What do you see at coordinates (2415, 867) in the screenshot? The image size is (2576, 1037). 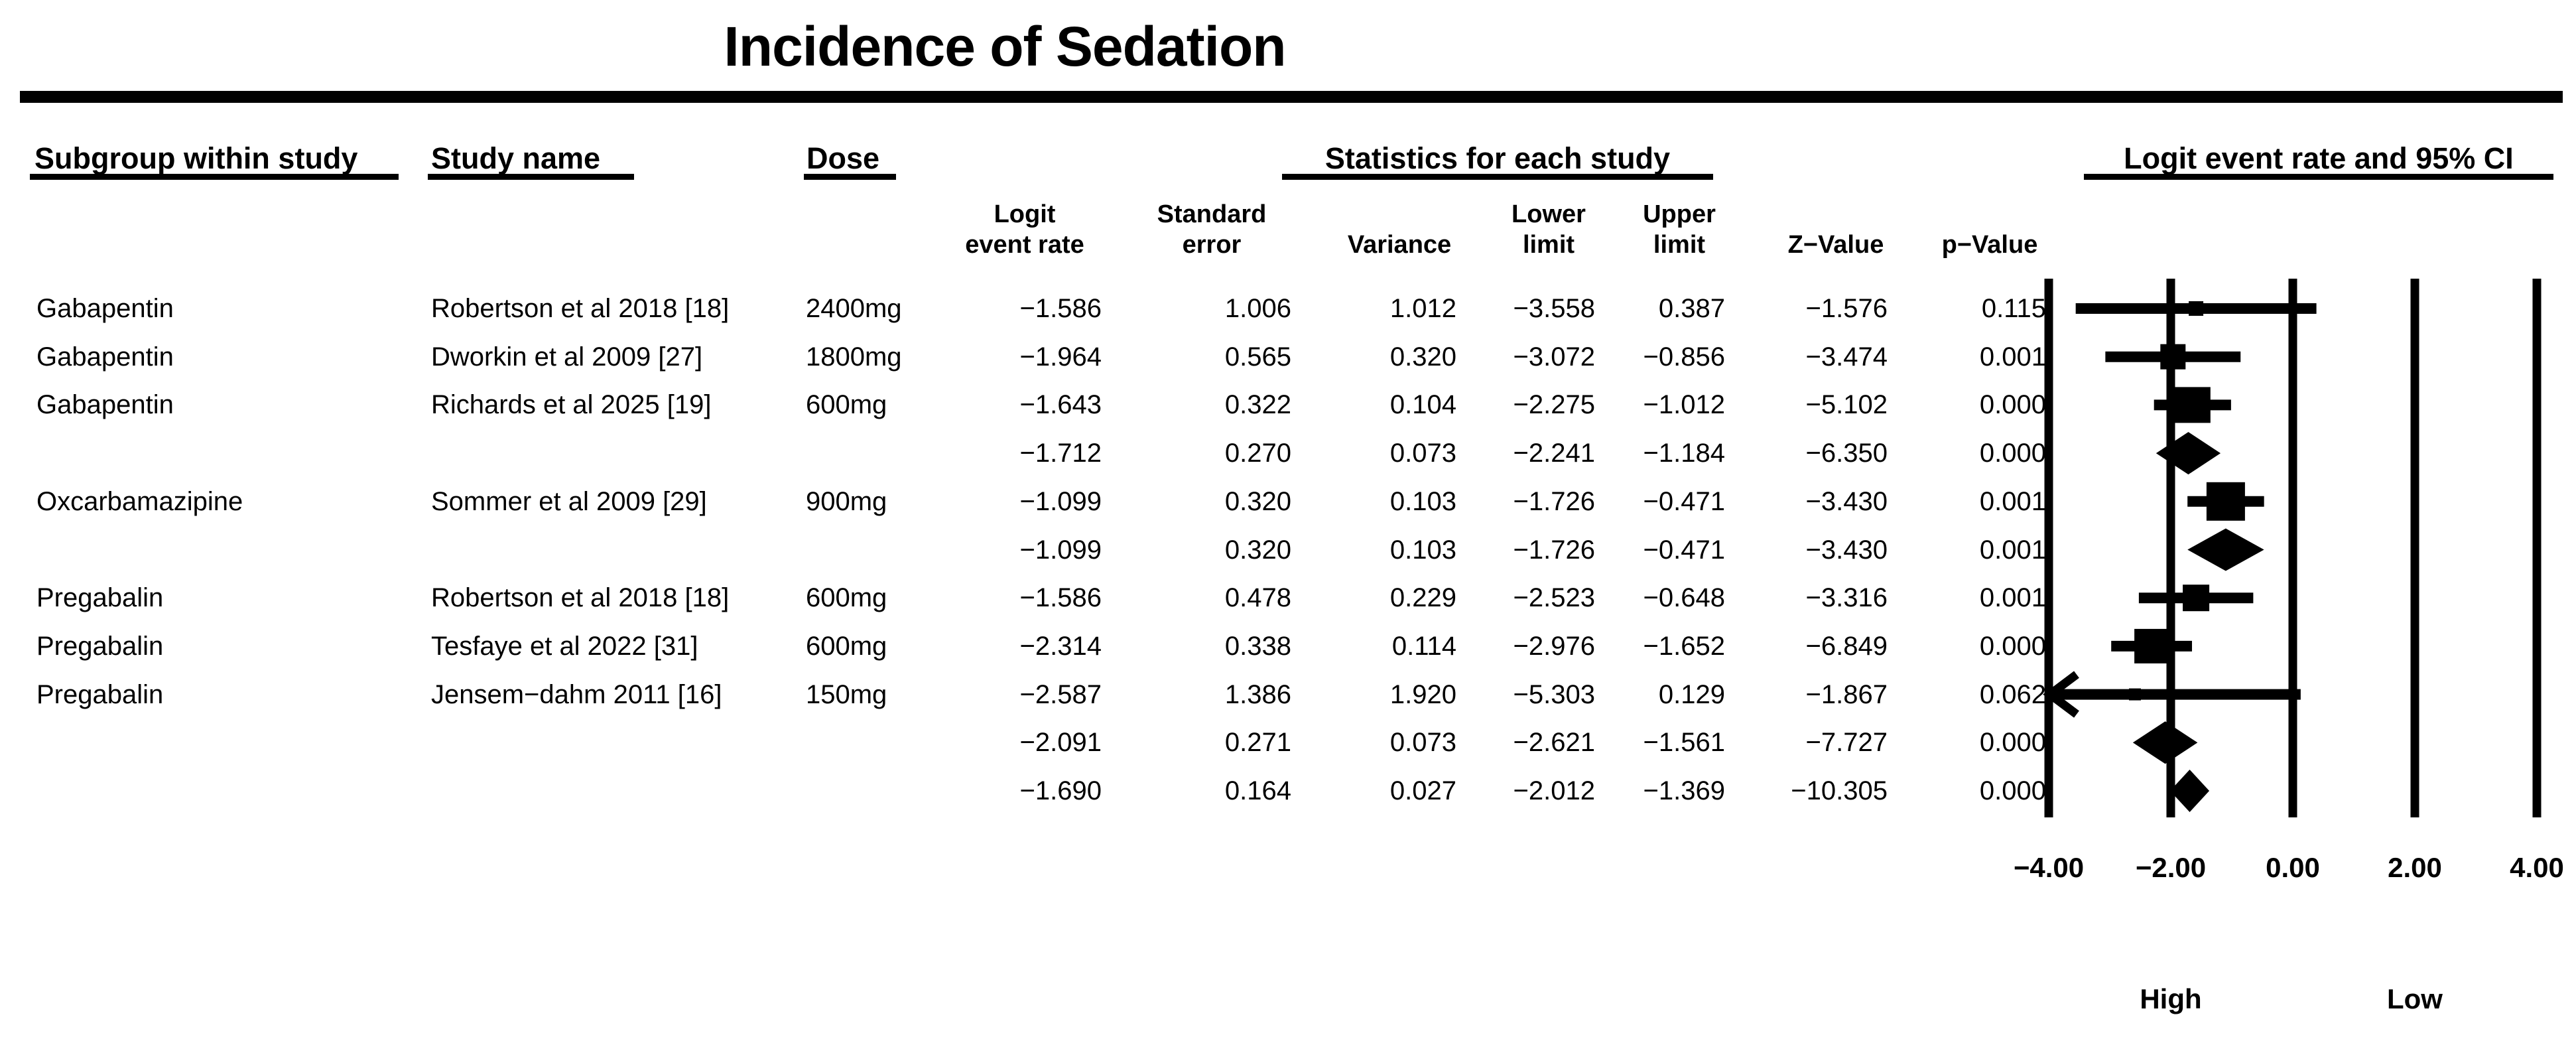 I see `axis-tick-label: 2.00` at bounding box center [2415, 867].